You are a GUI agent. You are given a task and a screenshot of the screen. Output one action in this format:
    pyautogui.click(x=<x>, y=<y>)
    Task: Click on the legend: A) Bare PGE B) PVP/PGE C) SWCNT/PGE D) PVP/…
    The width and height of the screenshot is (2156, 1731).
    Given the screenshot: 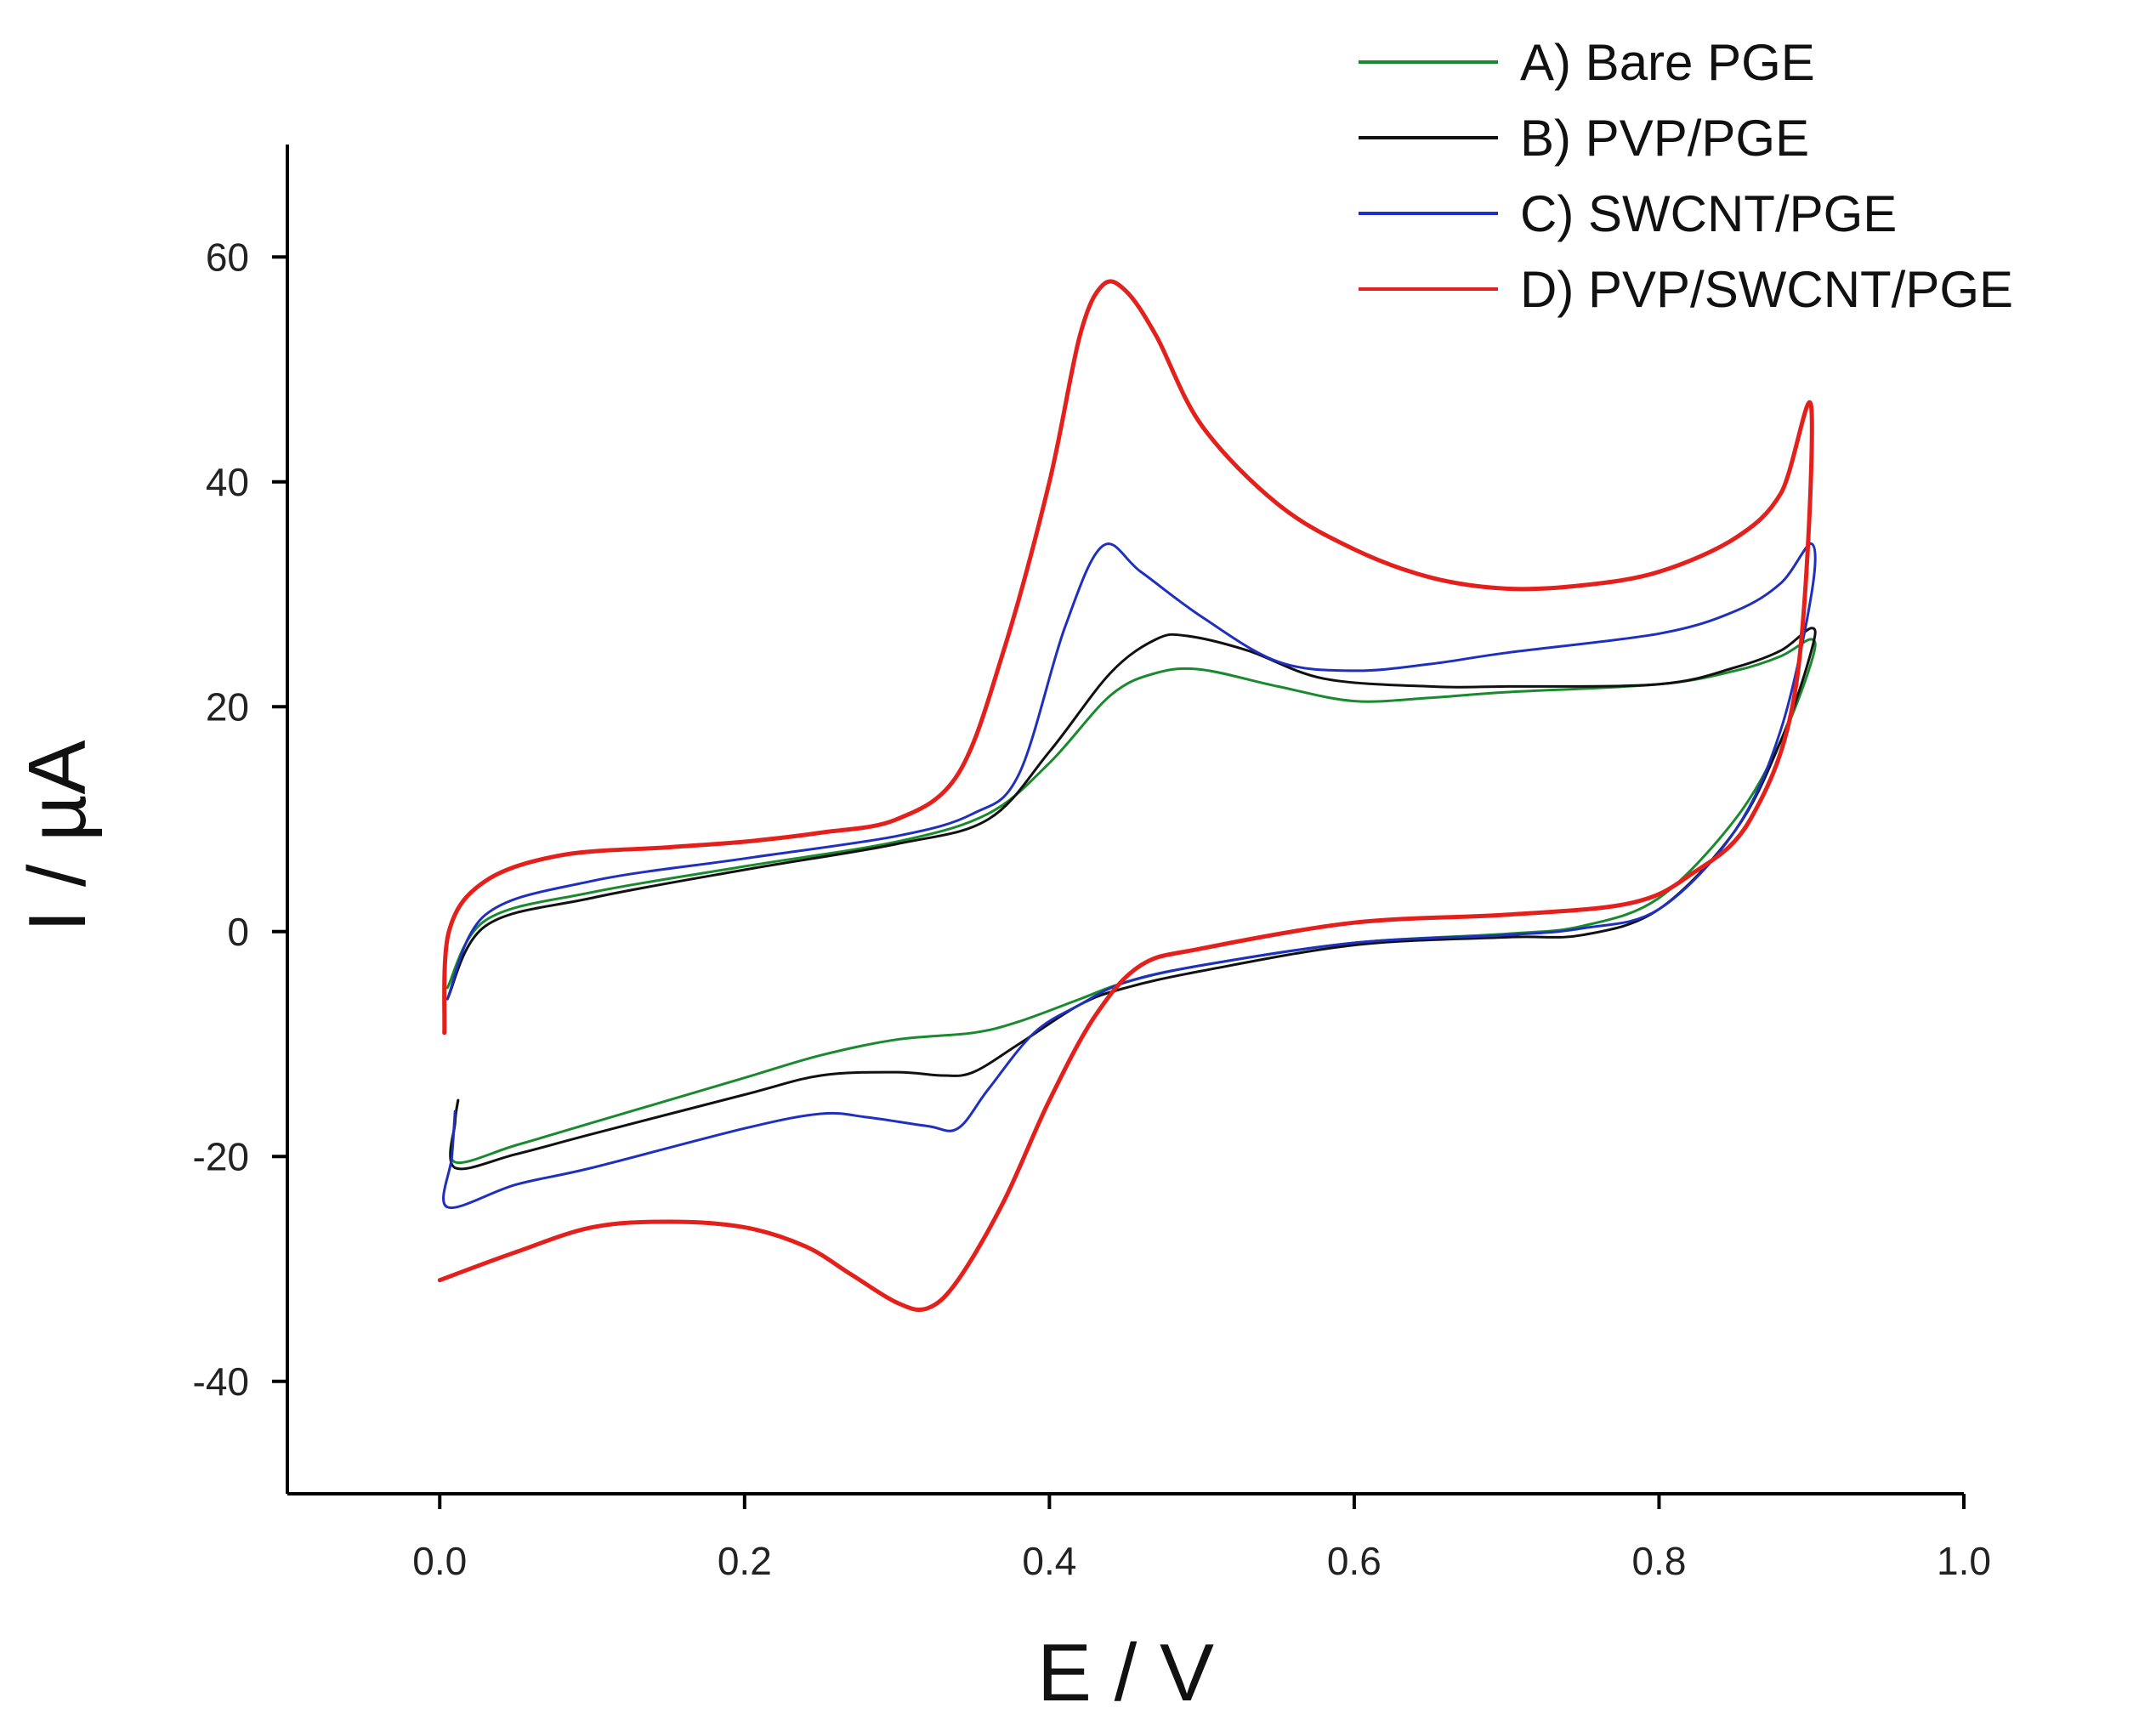 What is the action you would take?
    pyautogui.click(x=1686, y=176)
    